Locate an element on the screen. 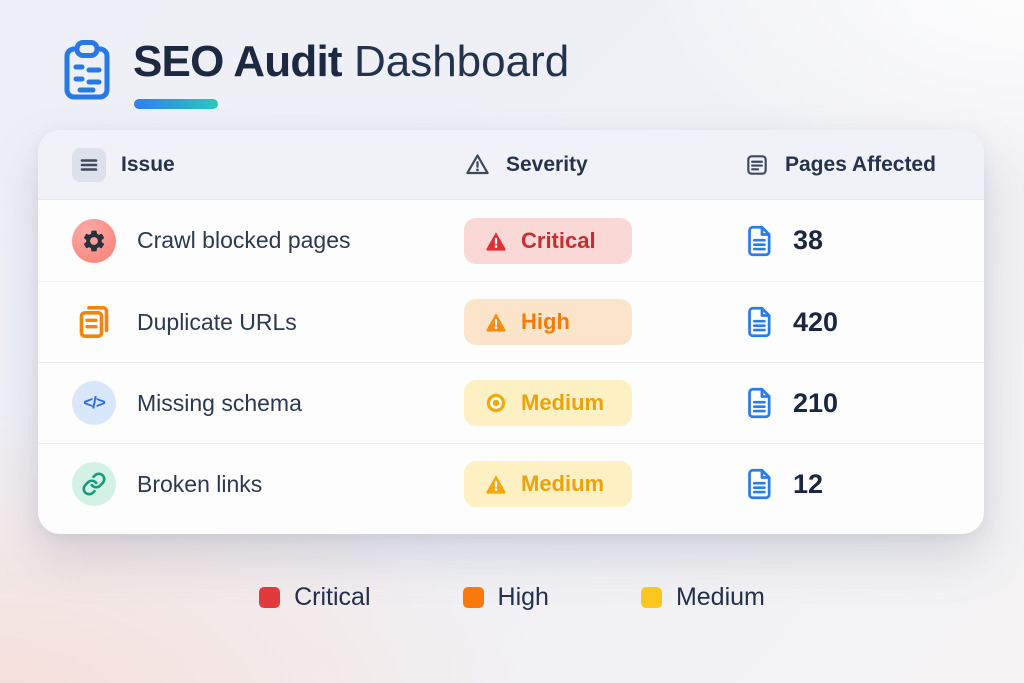 The image size is (1024, 683). pages-affected-count: 12 is located at coordinates (808, 483).